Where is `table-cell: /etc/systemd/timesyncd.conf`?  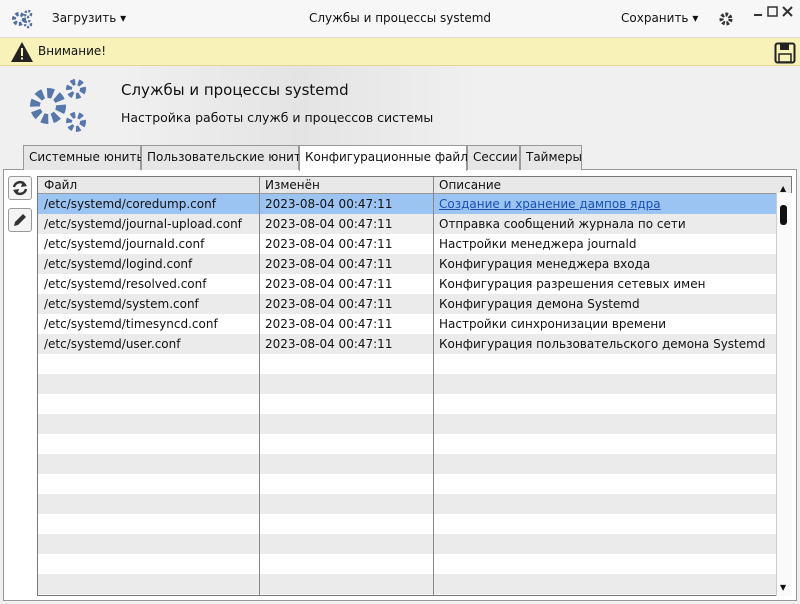
table-cell: /etc/systemd/timesyncd.conf is located at coordinates (131, 324).